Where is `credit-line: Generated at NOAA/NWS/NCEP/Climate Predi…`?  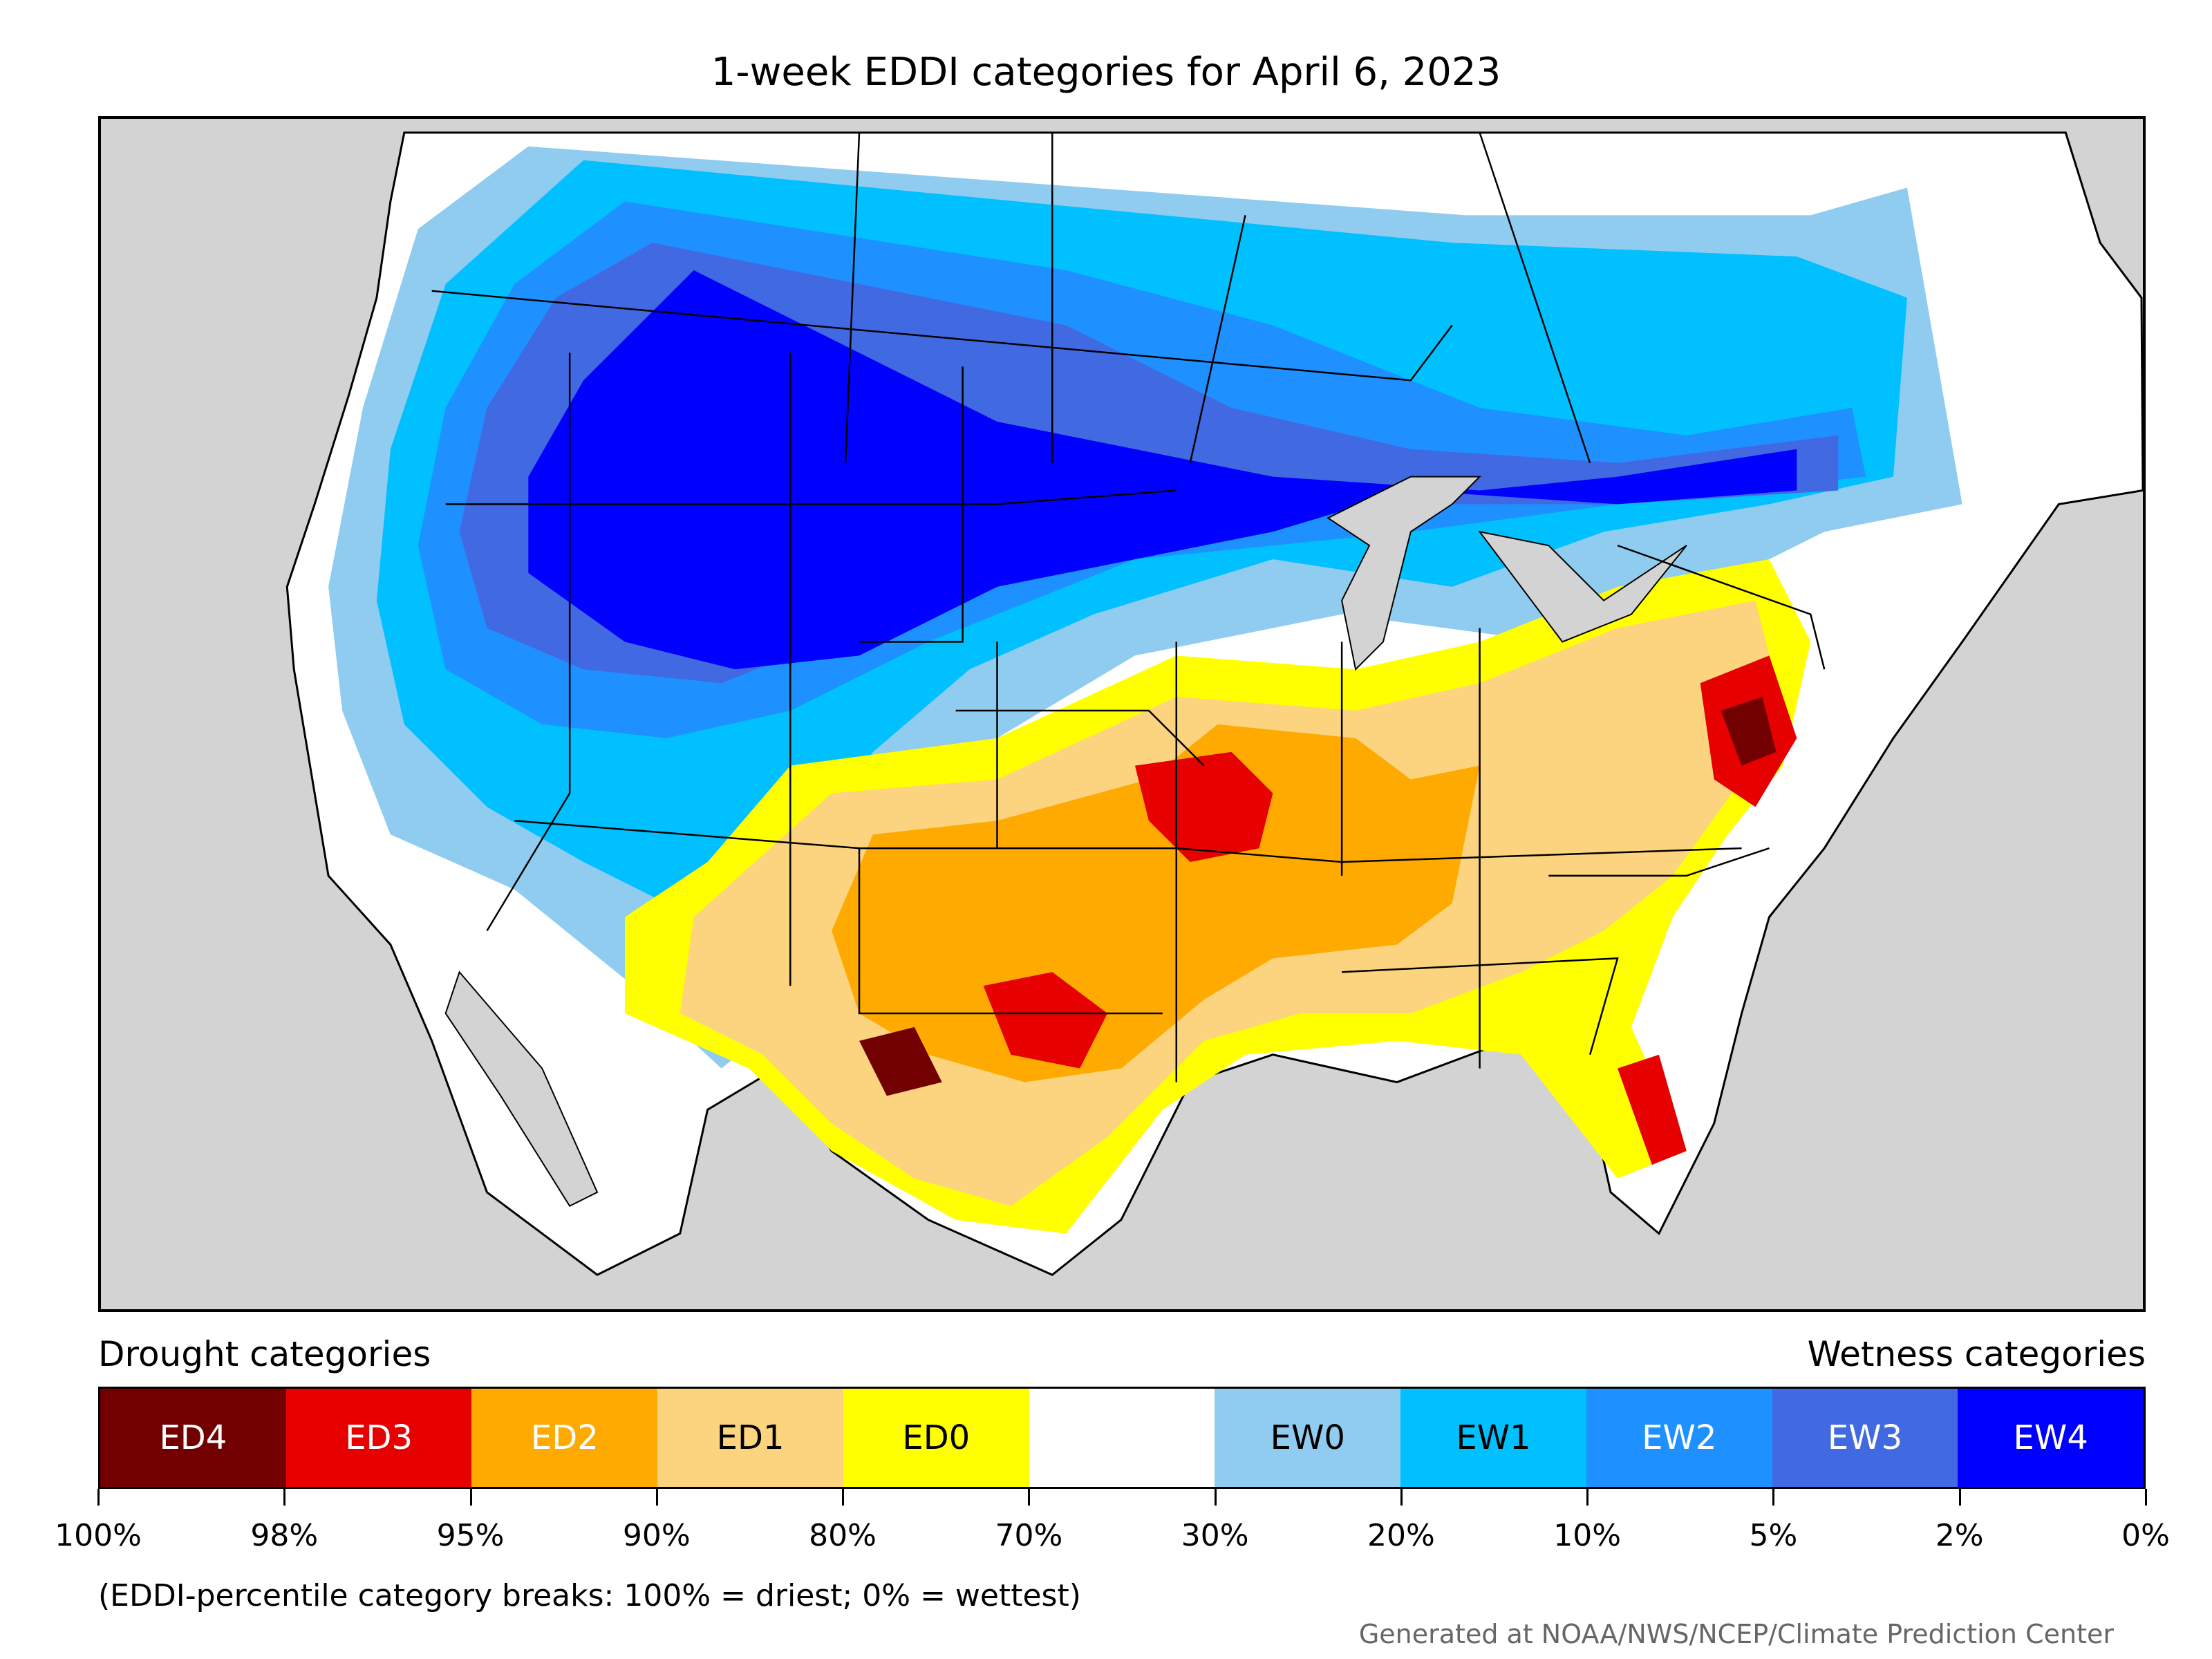 credit-line: Generated at NOAA/NWS/NCEP/Climate Predi… is located at coordinates (1736, 1634).